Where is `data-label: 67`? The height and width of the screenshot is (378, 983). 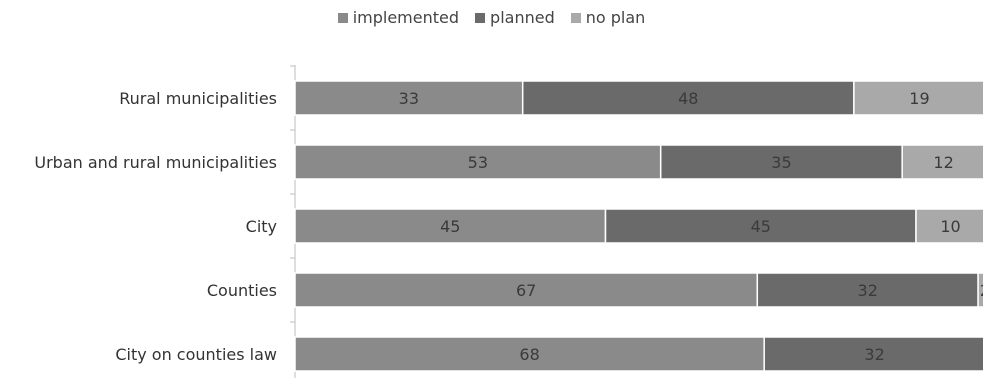 data-label: 67 is located at coordinates (526, 290).